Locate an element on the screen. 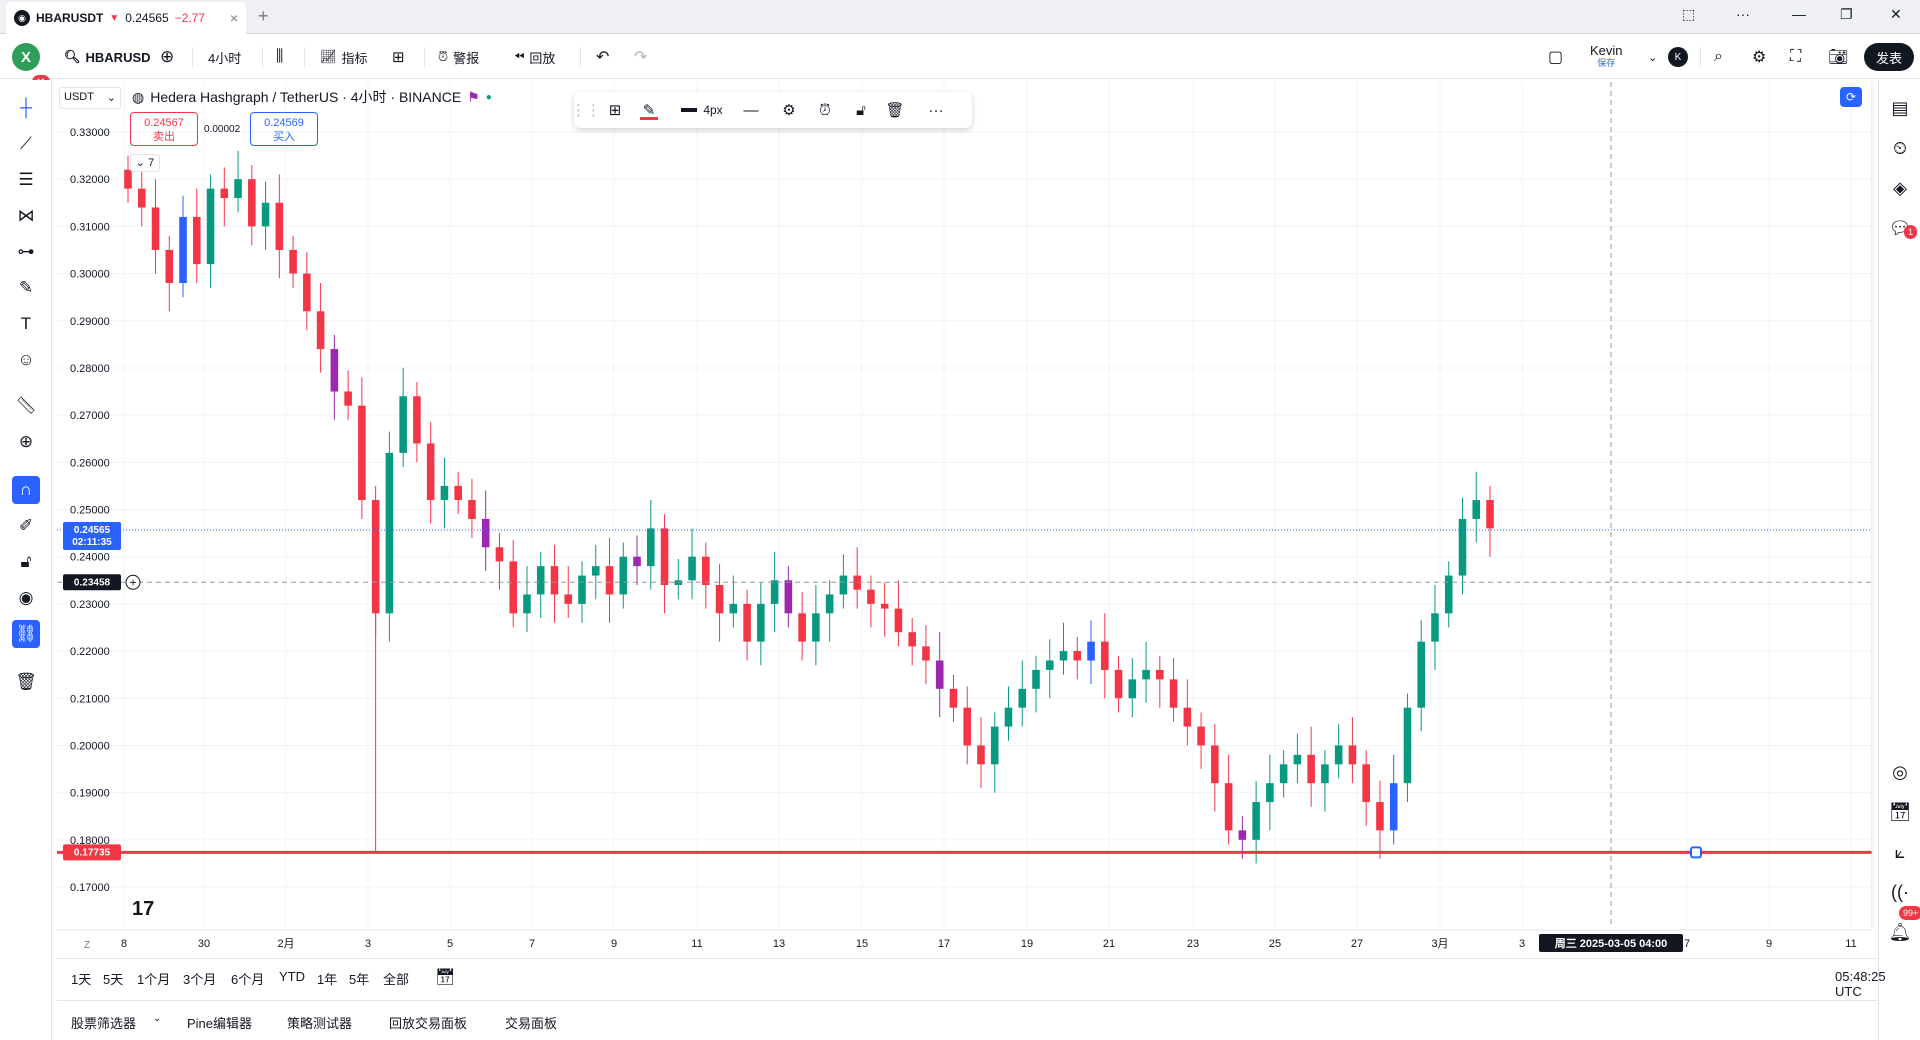  y-tick-label: 0.32000 is located at coordinates (90, 180).